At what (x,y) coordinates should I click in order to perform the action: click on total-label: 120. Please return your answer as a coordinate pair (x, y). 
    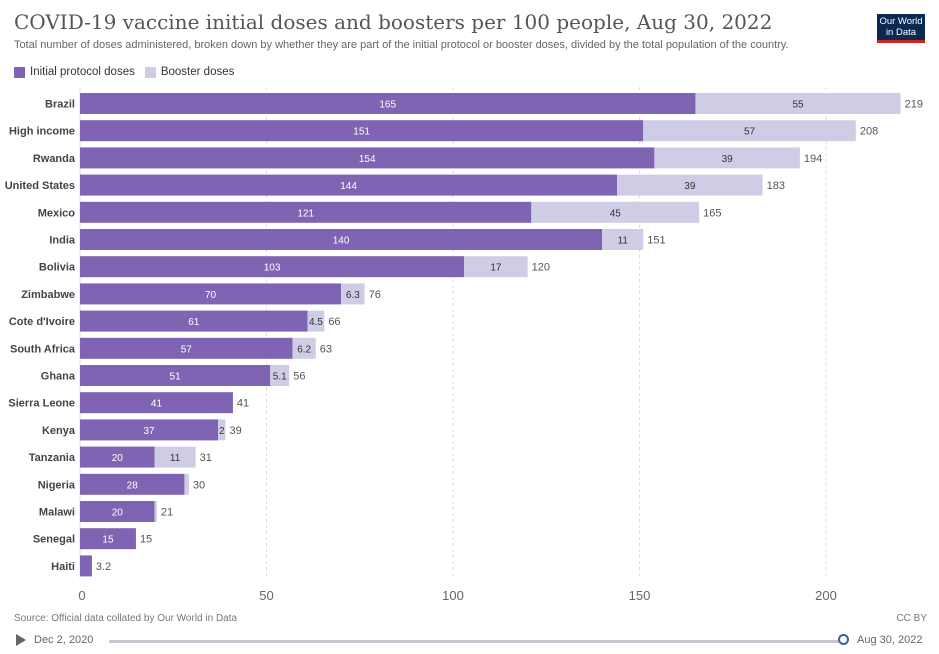
    Looking at the image, I should click on (541, 268).